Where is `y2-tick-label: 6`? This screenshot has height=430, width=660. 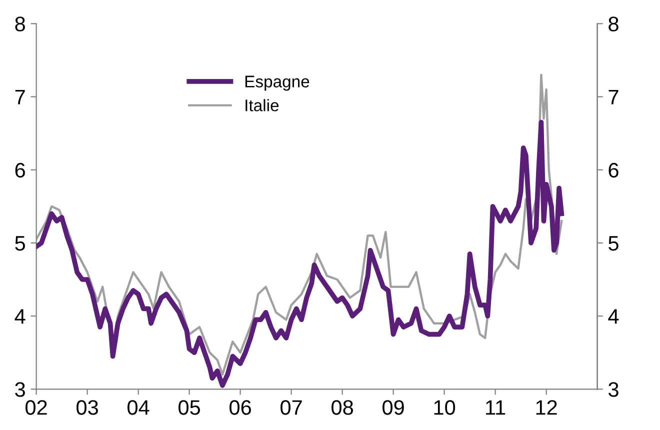 y2-tick-label: 6 is located at coordinates (613, 170).